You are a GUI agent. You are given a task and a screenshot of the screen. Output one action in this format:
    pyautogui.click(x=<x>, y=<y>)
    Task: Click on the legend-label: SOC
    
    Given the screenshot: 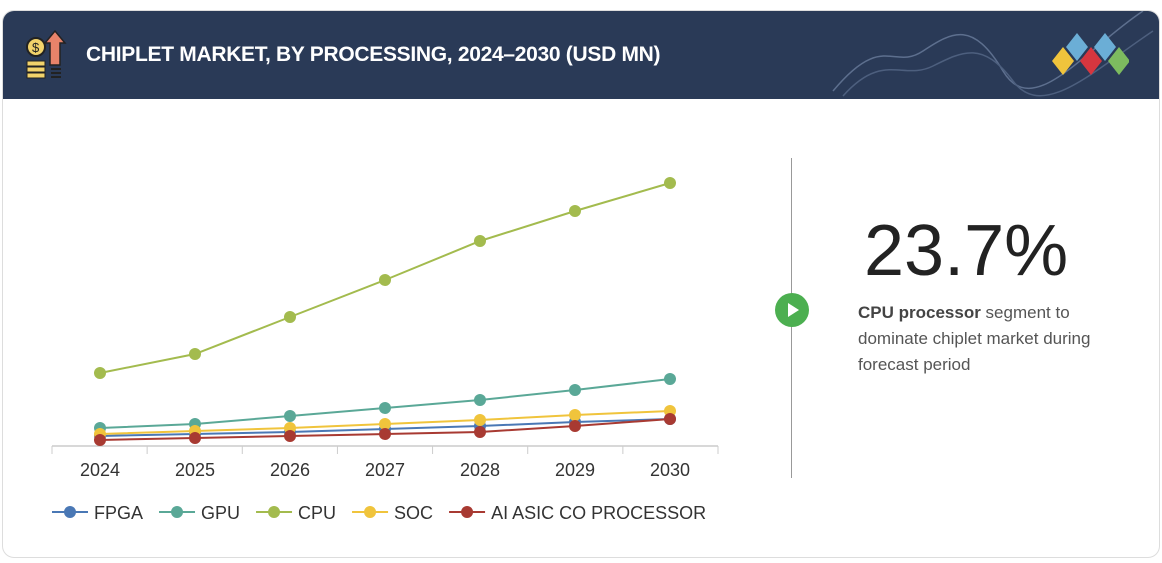 What is the action you would take?
    pyautogui.click(x=413, y=513)
    